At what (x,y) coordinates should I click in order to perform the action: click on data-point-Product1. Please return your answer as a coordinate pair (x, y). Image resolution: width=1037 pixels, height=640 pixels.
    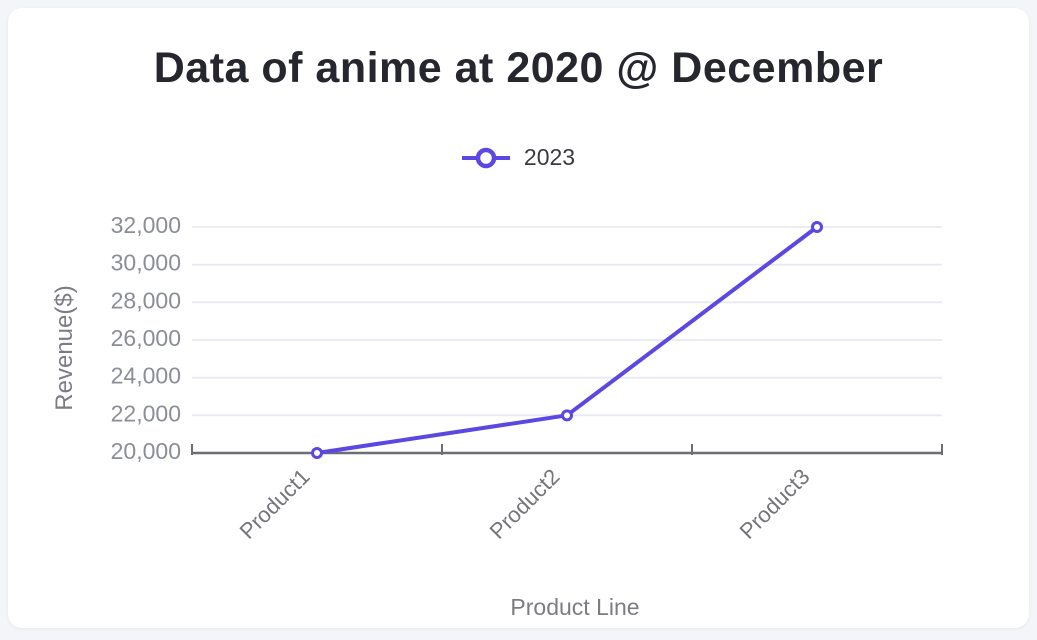
    Looking at the image, I should click on (317, 453).